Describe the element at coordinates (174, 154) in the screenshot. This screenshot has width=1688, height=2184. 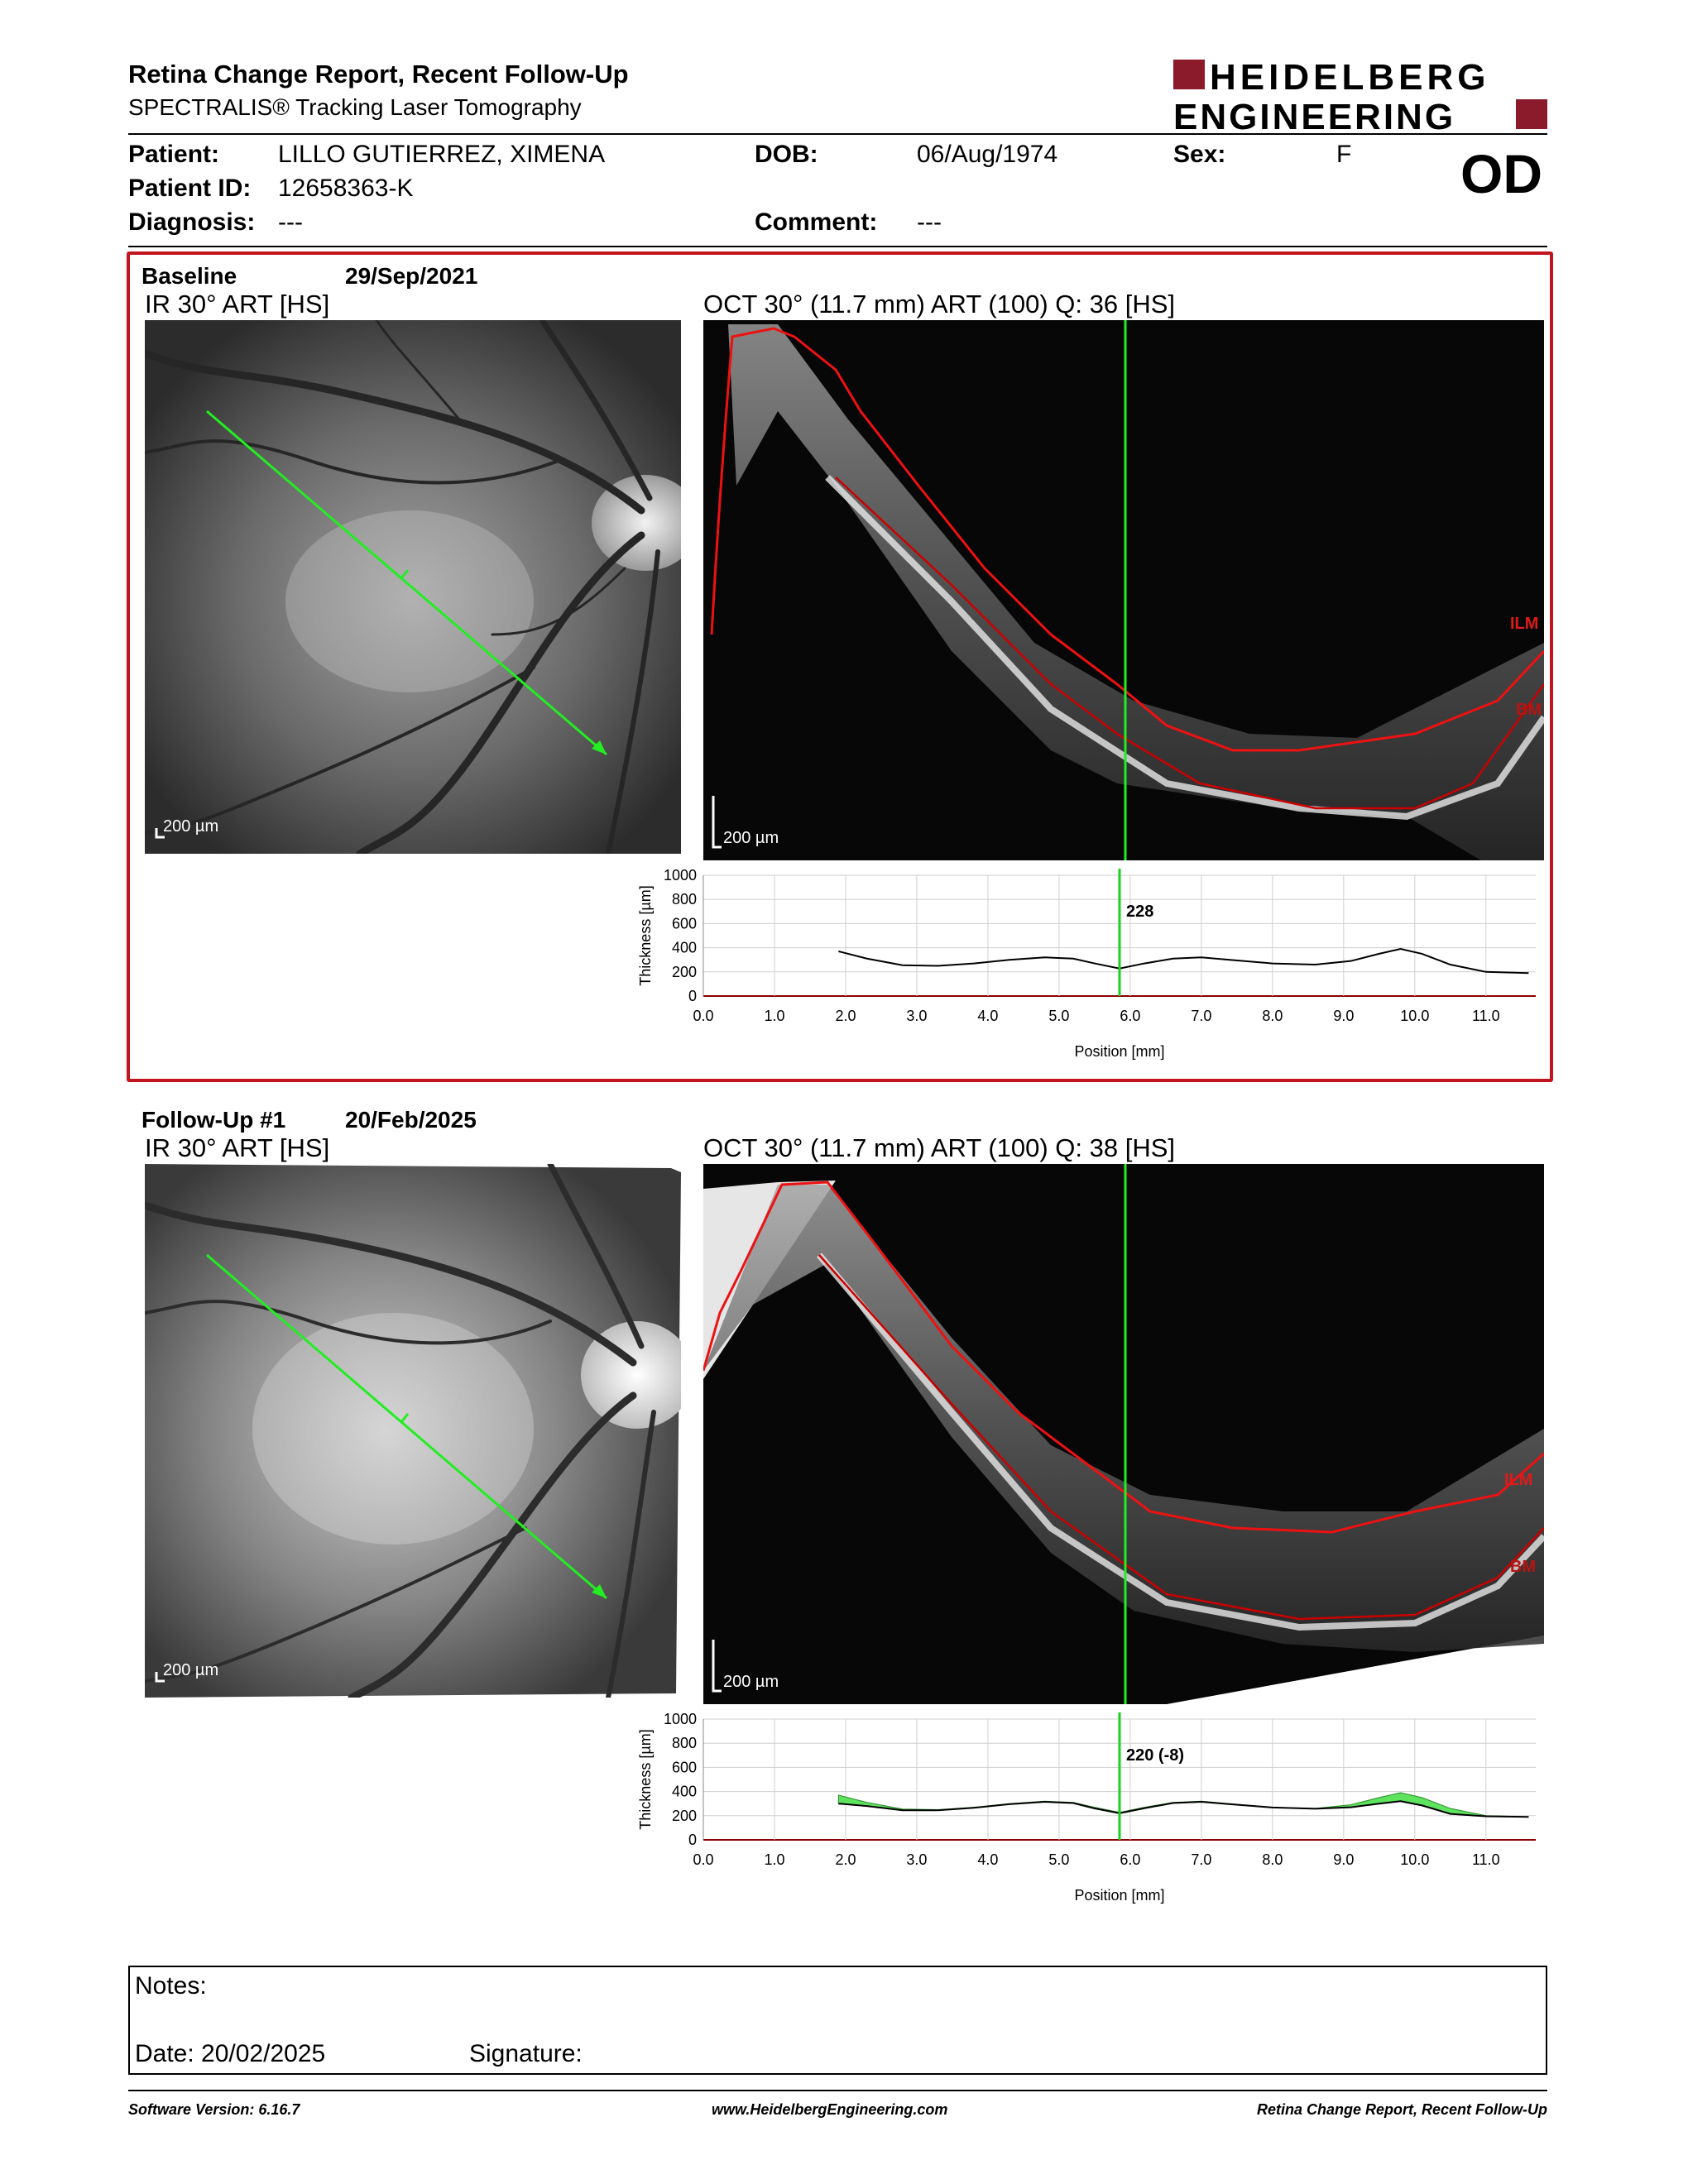
I see `patient-label: Patient:` at that location.